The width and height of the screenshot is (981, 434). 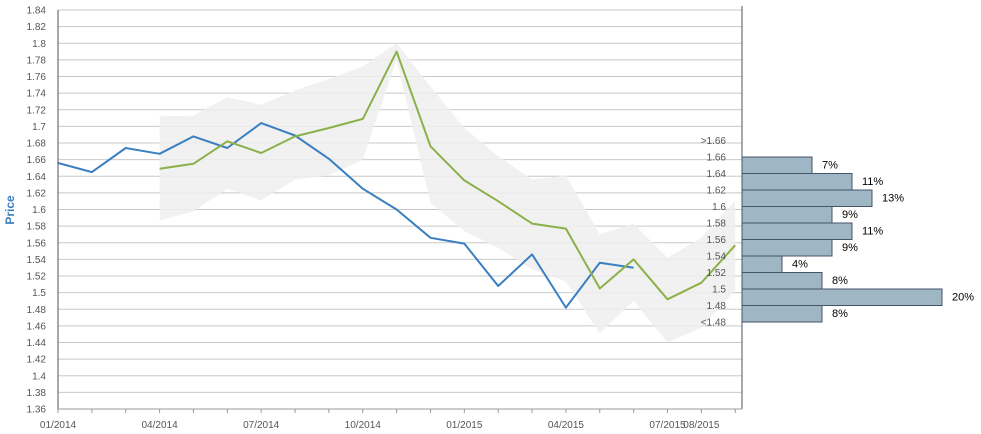 What do you see at coordinates (566, 425) in the screenshot?
I see `x-tick-label: 04/2015` at bounding box center [566, 425].